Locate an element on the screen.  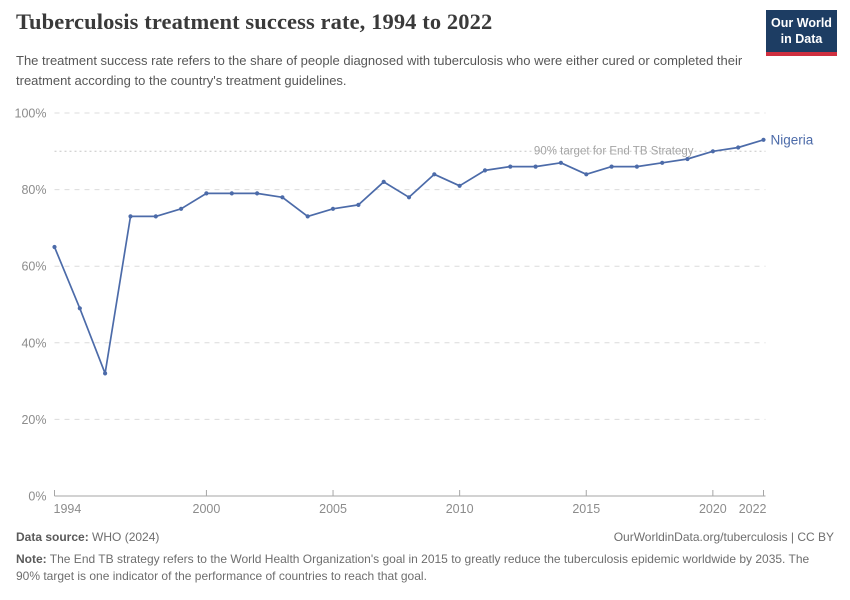
y-axis-tick-label: 60% is located at coordinates (33, 267).